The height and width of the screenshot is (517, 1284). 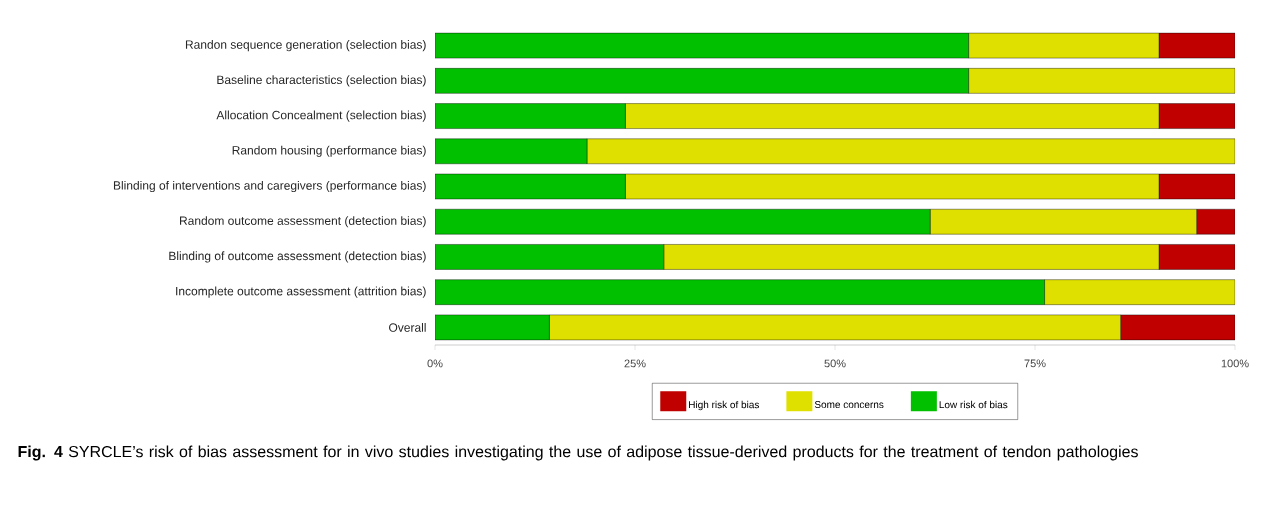 I want to click on y-tick-label: Blinding of outcome assessment (detection bias), so click(x=297, y=257).